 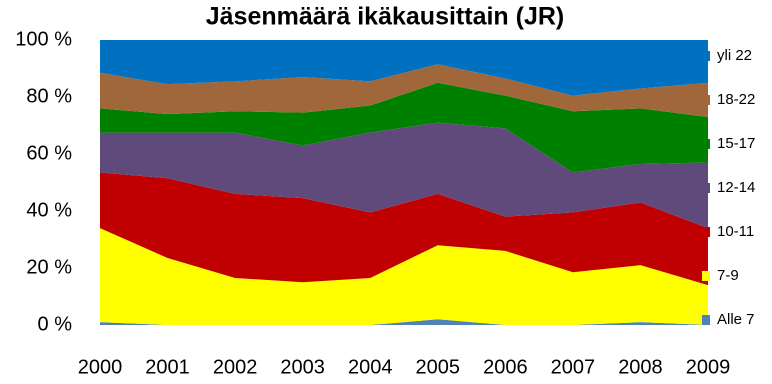 I want to click on x-tick-label: 2005, so click(x=438, y=367).